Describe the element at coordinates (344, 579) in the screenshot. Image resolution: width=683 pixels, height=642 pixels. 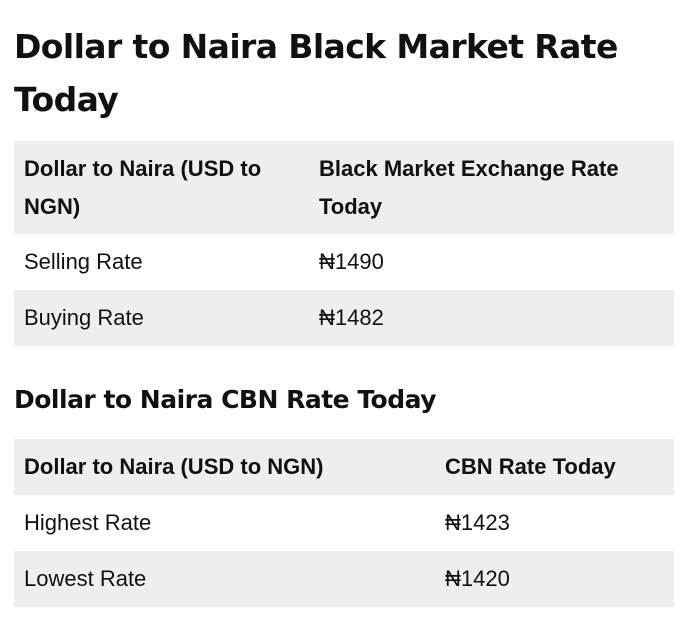
I see `table-row-lowest: Lowest Rate ₦1420` at that location.